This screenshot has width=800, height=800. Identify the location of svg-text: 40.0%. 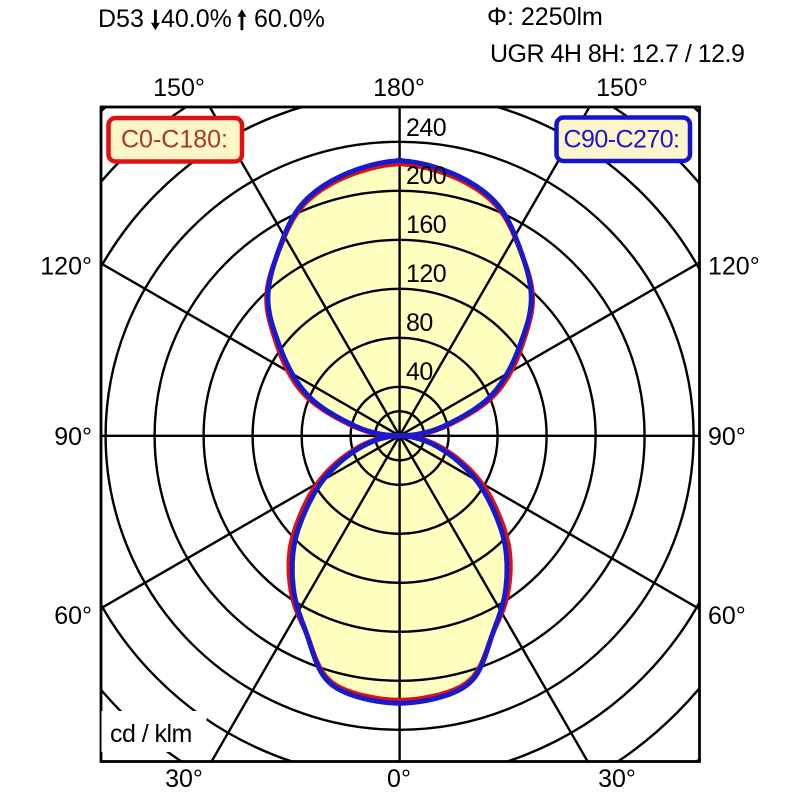
(196, 19).